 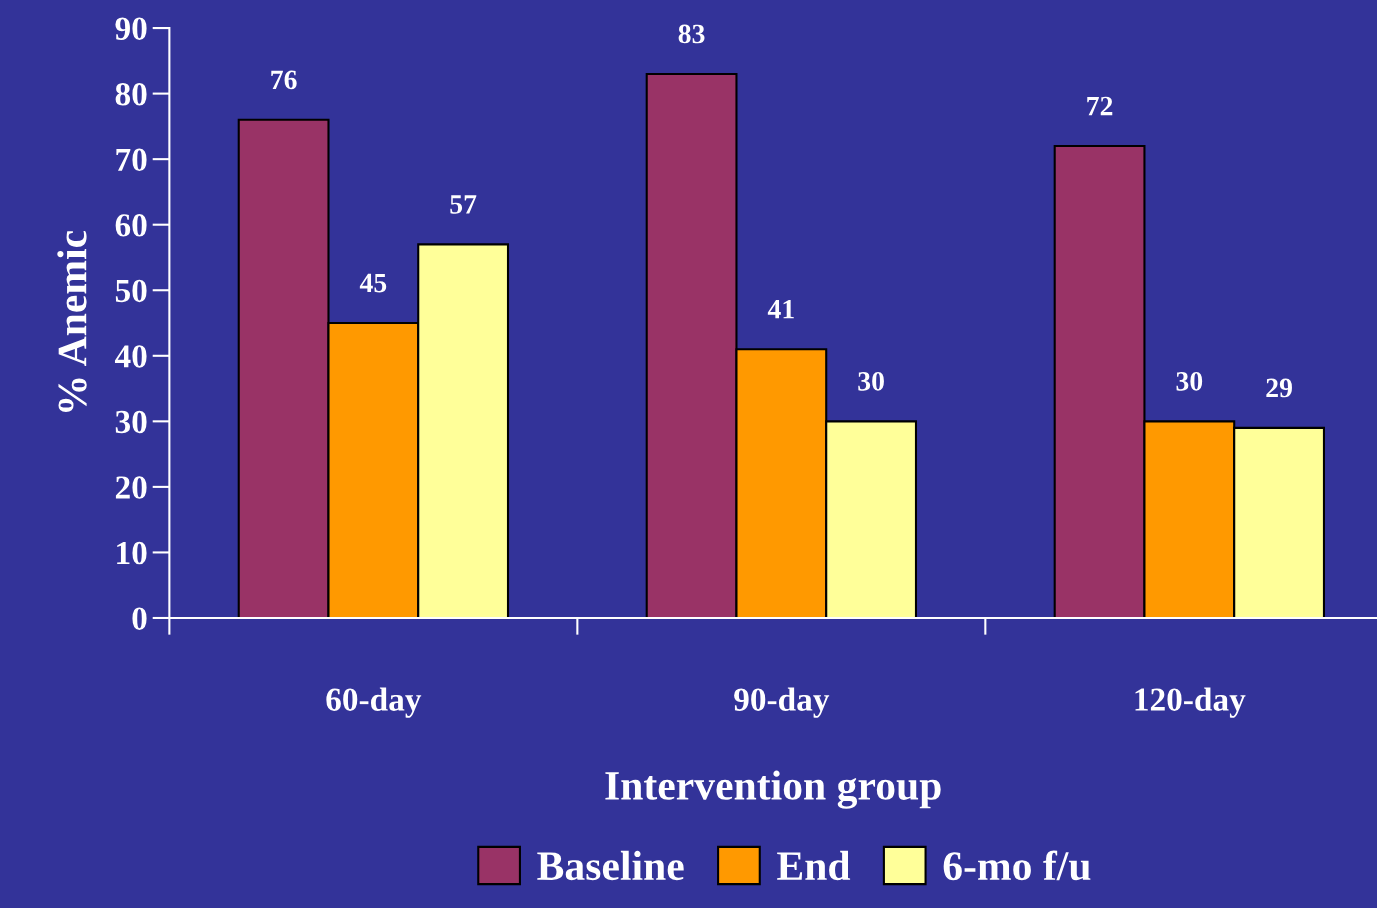 I want to click on y-tick-label: 70, so click(x=131, y=160).